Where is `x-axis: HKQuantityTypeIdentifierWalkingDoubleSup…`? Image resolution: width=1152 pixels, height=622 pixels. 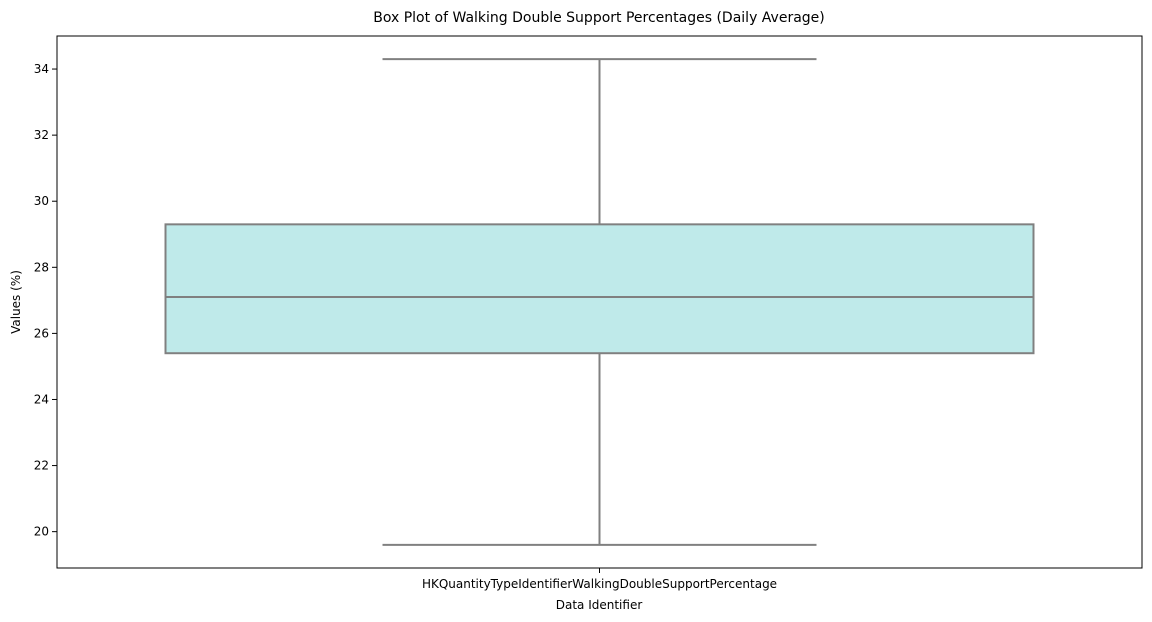 x-axis: HKQuantityTypeIdentifierWalkingDoubleSup… is located at coordinates (599, 579).